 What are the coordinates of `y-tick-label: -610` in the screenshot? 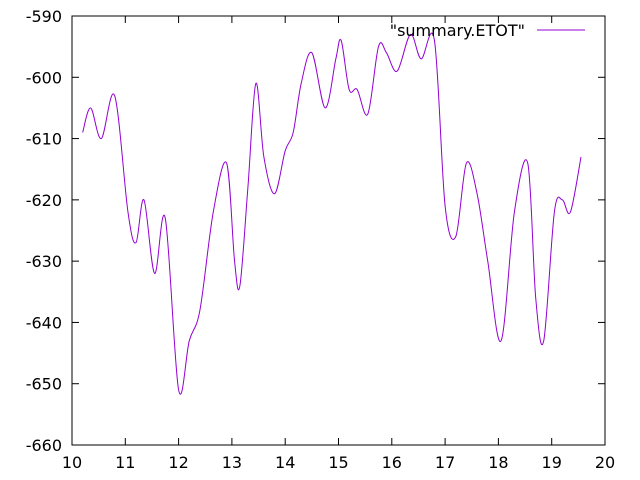 It's located at (44, 139).